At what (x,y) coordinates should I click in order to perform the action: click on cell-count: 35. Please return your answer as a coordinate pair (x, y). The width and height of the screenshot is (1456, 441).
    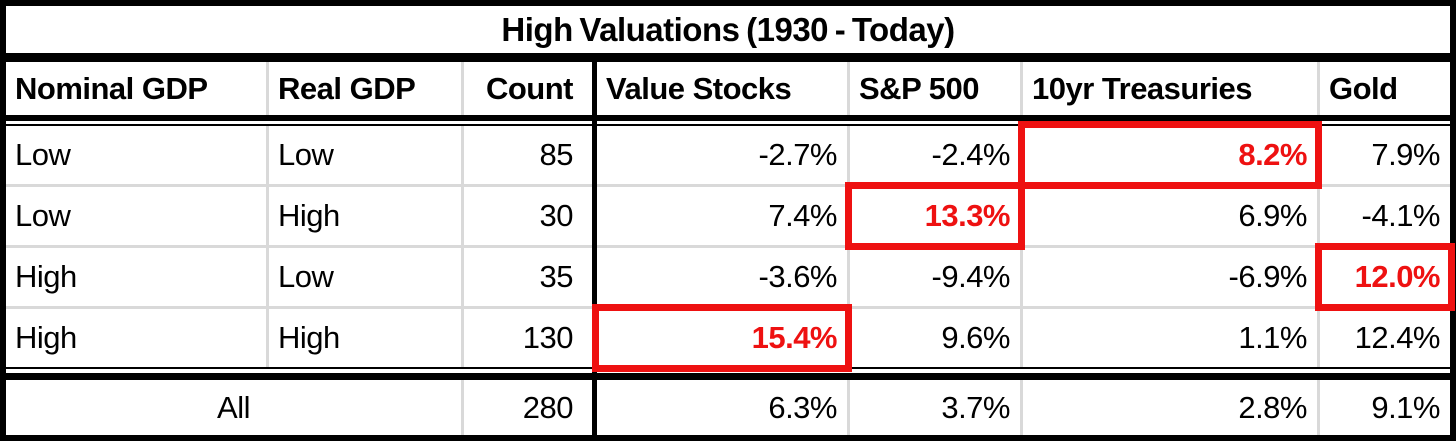
    Looking at the image, I should click on (530, 278).